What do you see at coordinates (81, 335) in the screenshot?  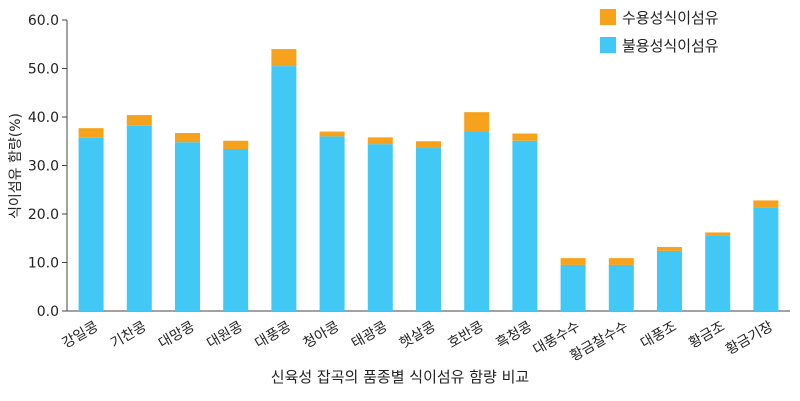 I see `x-tick-label: 강일콩` at bounding box center [81, 335].